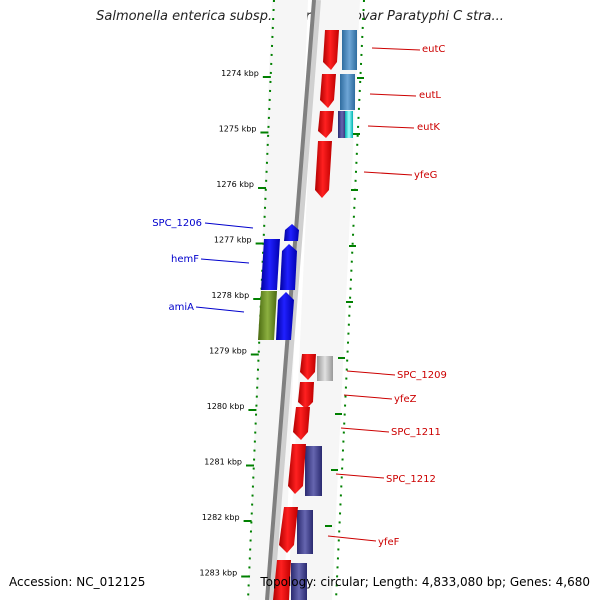 Image resolution: width=600 pixels, height=600 pixels. What do you see at coordinates (433, 49) in the screenshot?
I see `label-eutC: eutC` at bounding box center [433, 49].